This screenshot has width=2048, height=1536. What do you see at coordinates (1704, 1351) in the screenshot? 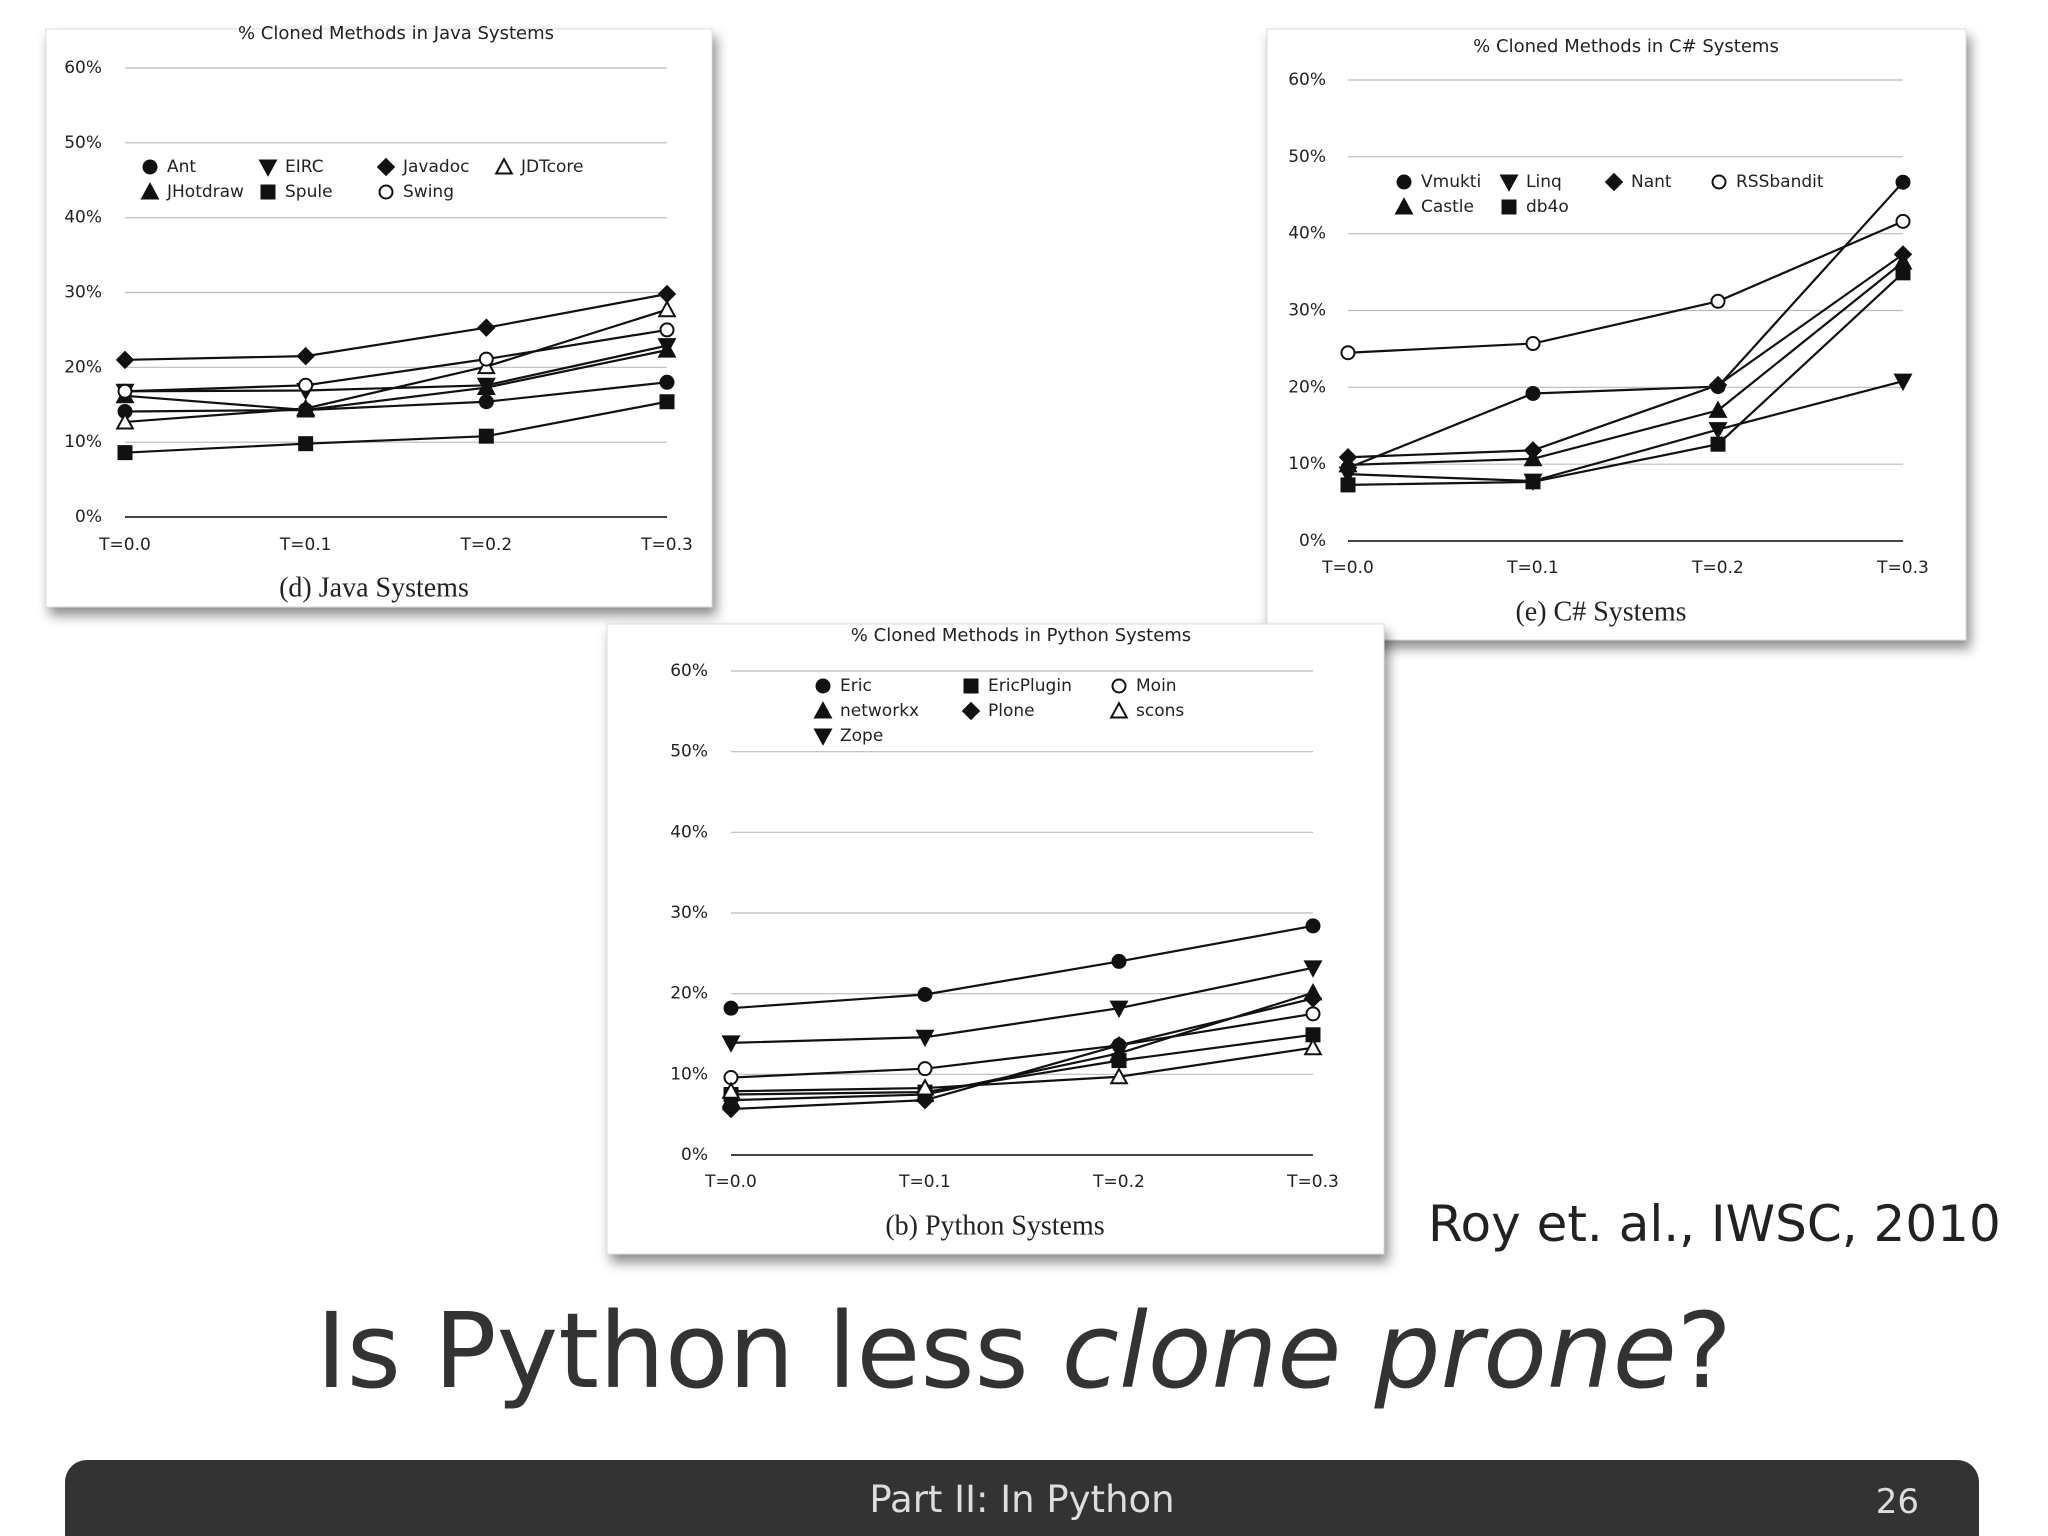
I see `title-text: ?` at bounding box center [1704, 1351].